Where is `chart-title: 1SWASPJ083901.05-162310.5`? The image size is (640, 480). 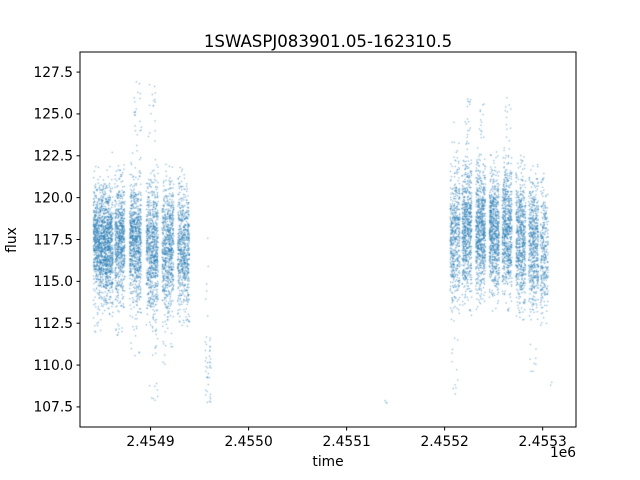 chart-title: 1SWASPJ083901.05-162310.5 is located at coordinates (328, 41).